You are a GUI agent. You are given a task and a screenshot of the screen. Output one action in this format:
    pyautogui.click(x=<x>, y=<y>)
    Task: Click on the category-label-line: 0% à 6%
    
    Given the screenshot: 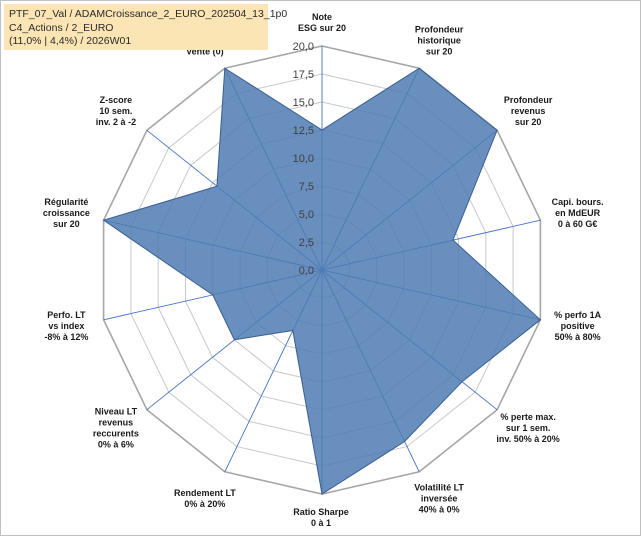 What is the action you would take?
    pyautogui.click(x=116, y=444)
    